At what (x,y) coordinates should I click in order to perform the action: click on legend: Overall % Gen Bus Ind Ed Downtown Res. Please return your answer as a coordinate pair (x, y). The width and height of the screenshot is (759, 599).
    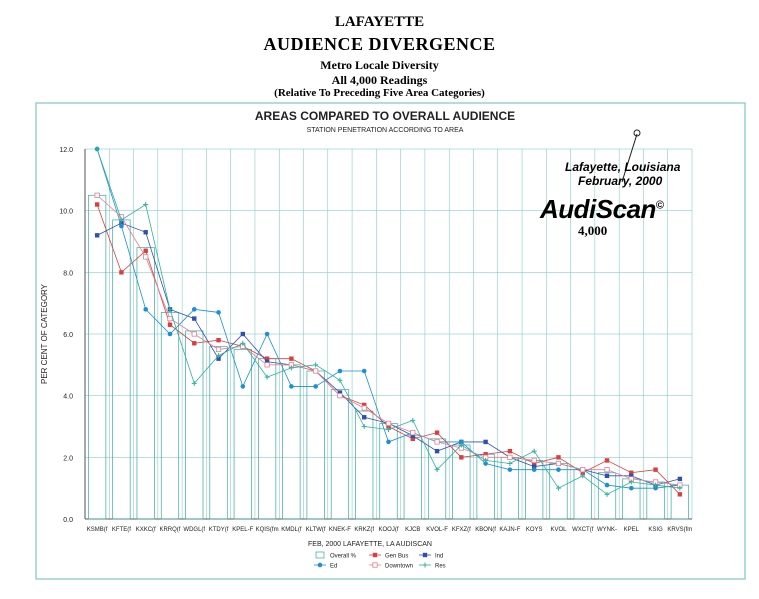
    Looking at the image, I should click on (380, 560).